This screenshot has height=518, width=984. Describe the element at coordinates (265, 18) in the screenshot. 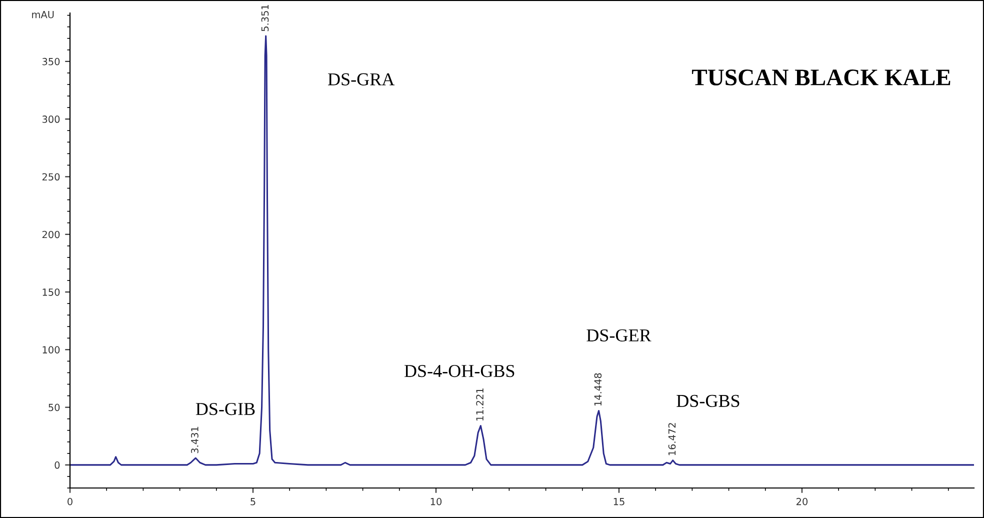

I see `annotation: 5.351` at that location.